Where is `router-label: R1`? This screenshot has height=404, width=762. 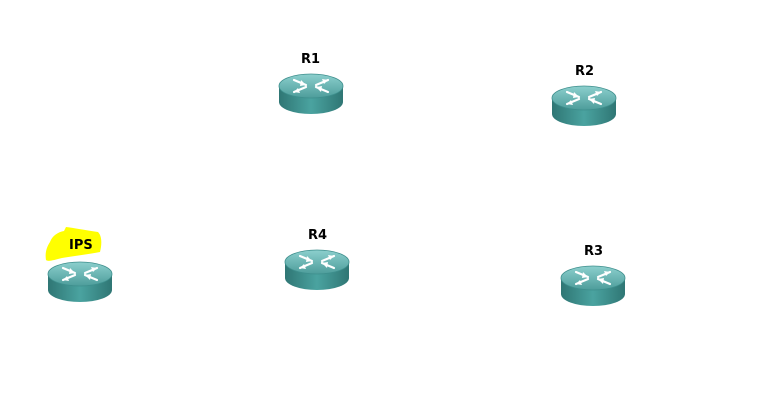 router-label: R1 is located at coordinates (311, 59).